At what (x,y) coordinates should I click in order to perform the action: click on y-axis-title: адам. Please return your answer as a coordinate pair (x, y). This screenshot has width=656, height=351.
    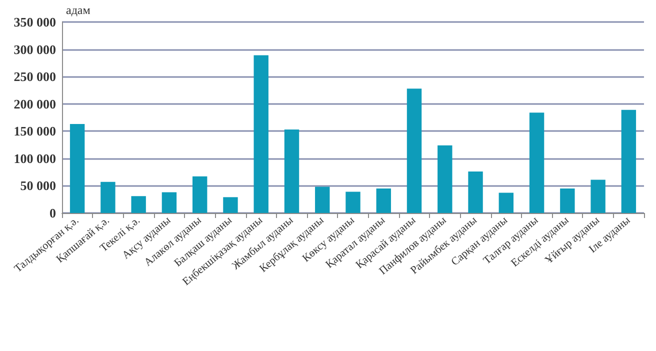
    Looking at the image, I should click on (78, 10).